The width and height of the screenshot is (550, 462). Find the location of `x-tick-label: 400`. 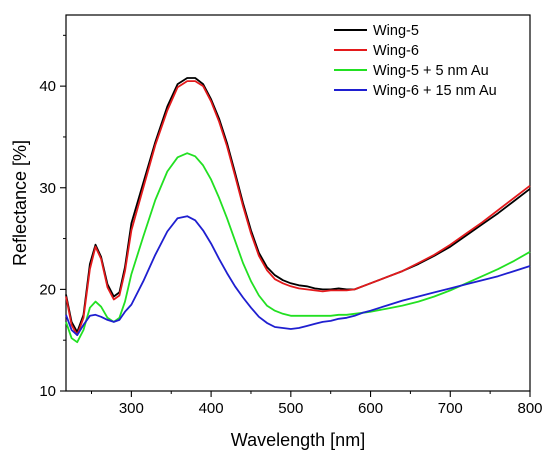

x-tick-label: 400 is located at coordinates (211, 408).